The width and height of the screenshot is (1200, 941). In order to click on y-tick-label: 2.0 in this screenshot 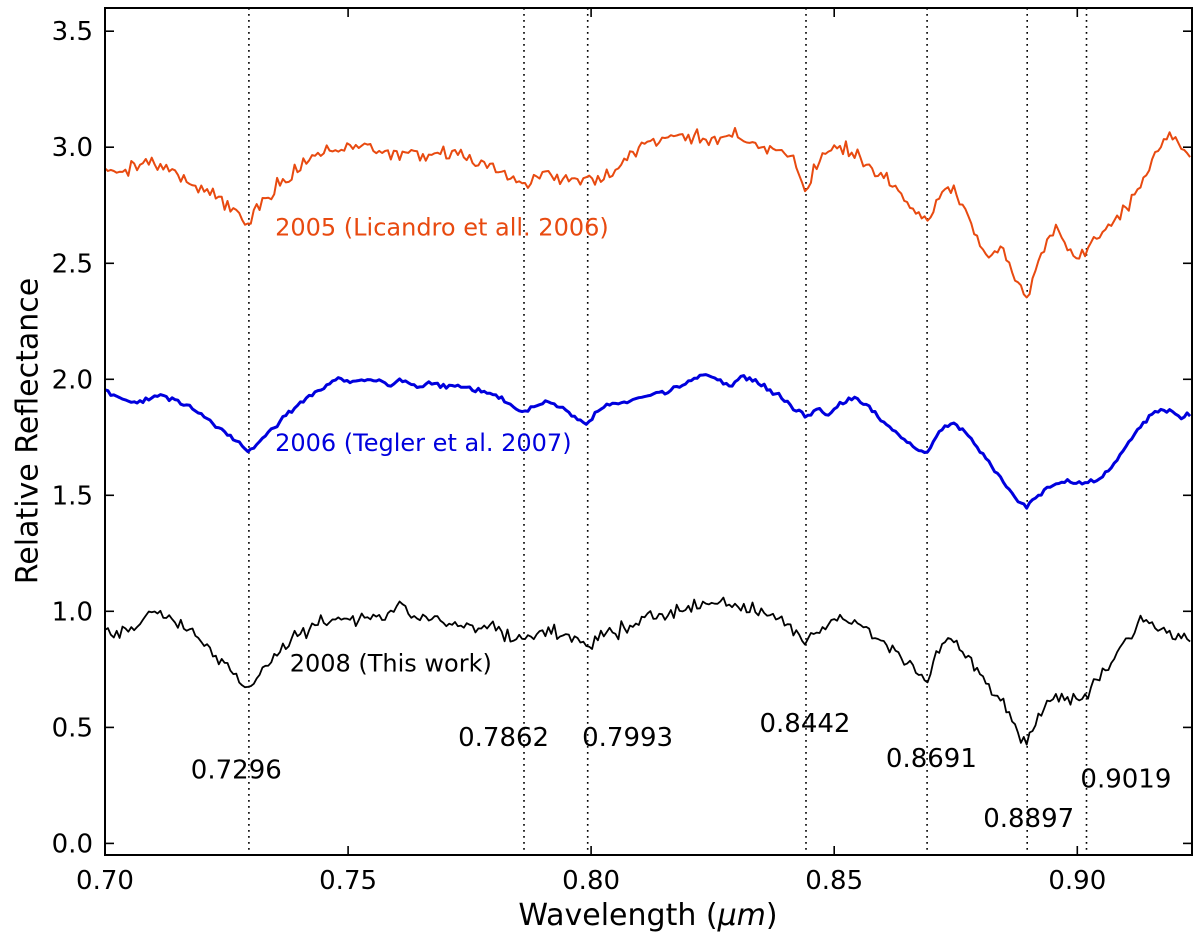, I will do `click(72, 380)`.